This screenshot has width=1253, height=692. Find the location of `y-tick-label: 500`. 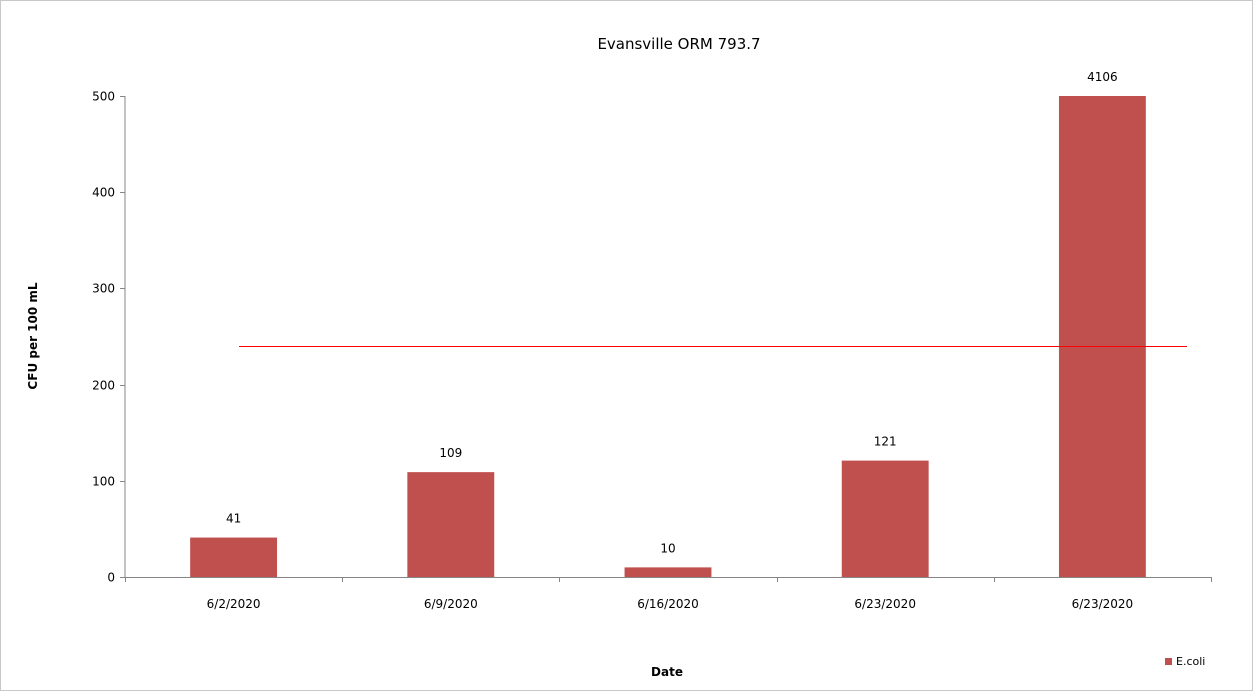

y-tick-label: 500 is located at coordinates (103, 97).